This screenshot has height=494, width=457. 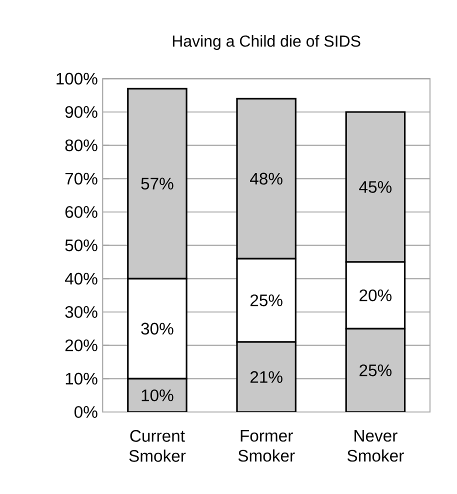 I want to click on x-tick-label: Current Smoker, so click(x=157, y=446).